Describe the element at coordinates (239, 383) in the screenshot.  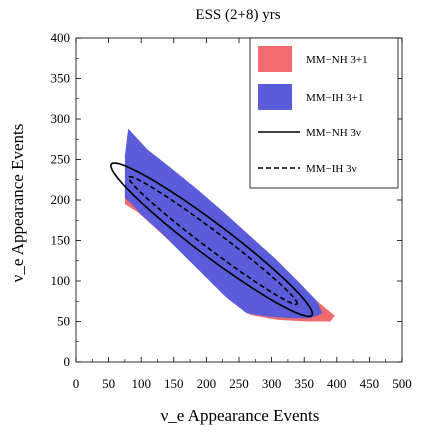
I see `x-tick-label: 250` at that location.